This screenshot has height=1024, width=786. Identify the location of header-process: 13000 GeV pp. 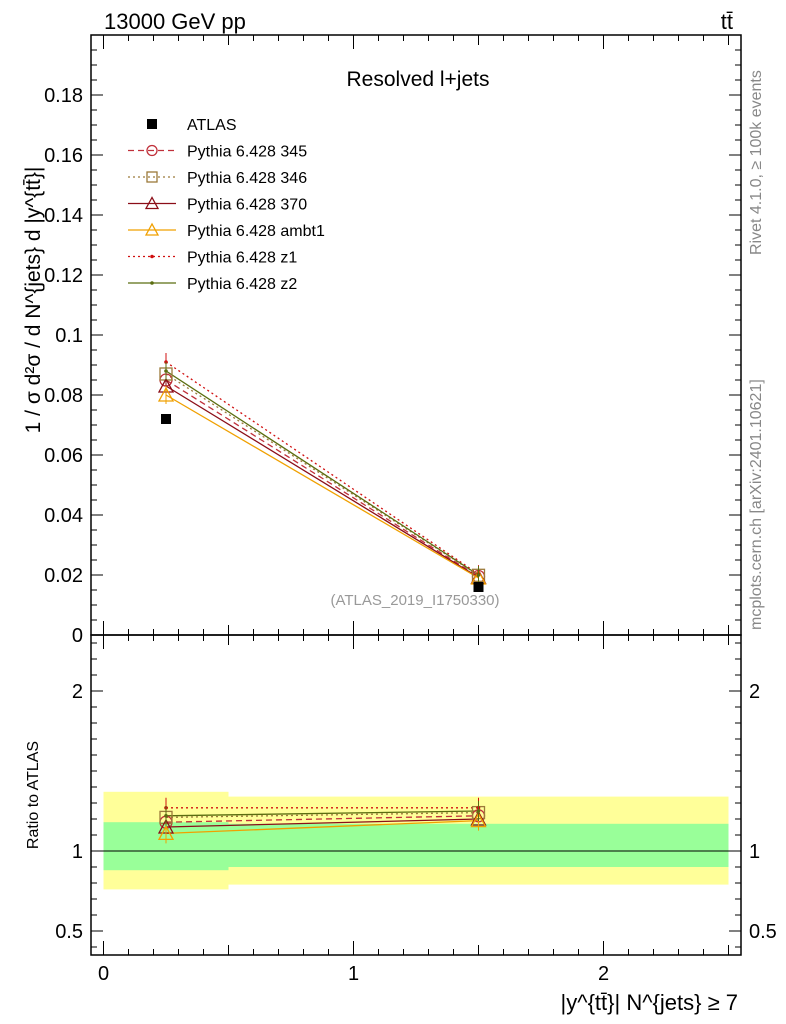
(175, 21).